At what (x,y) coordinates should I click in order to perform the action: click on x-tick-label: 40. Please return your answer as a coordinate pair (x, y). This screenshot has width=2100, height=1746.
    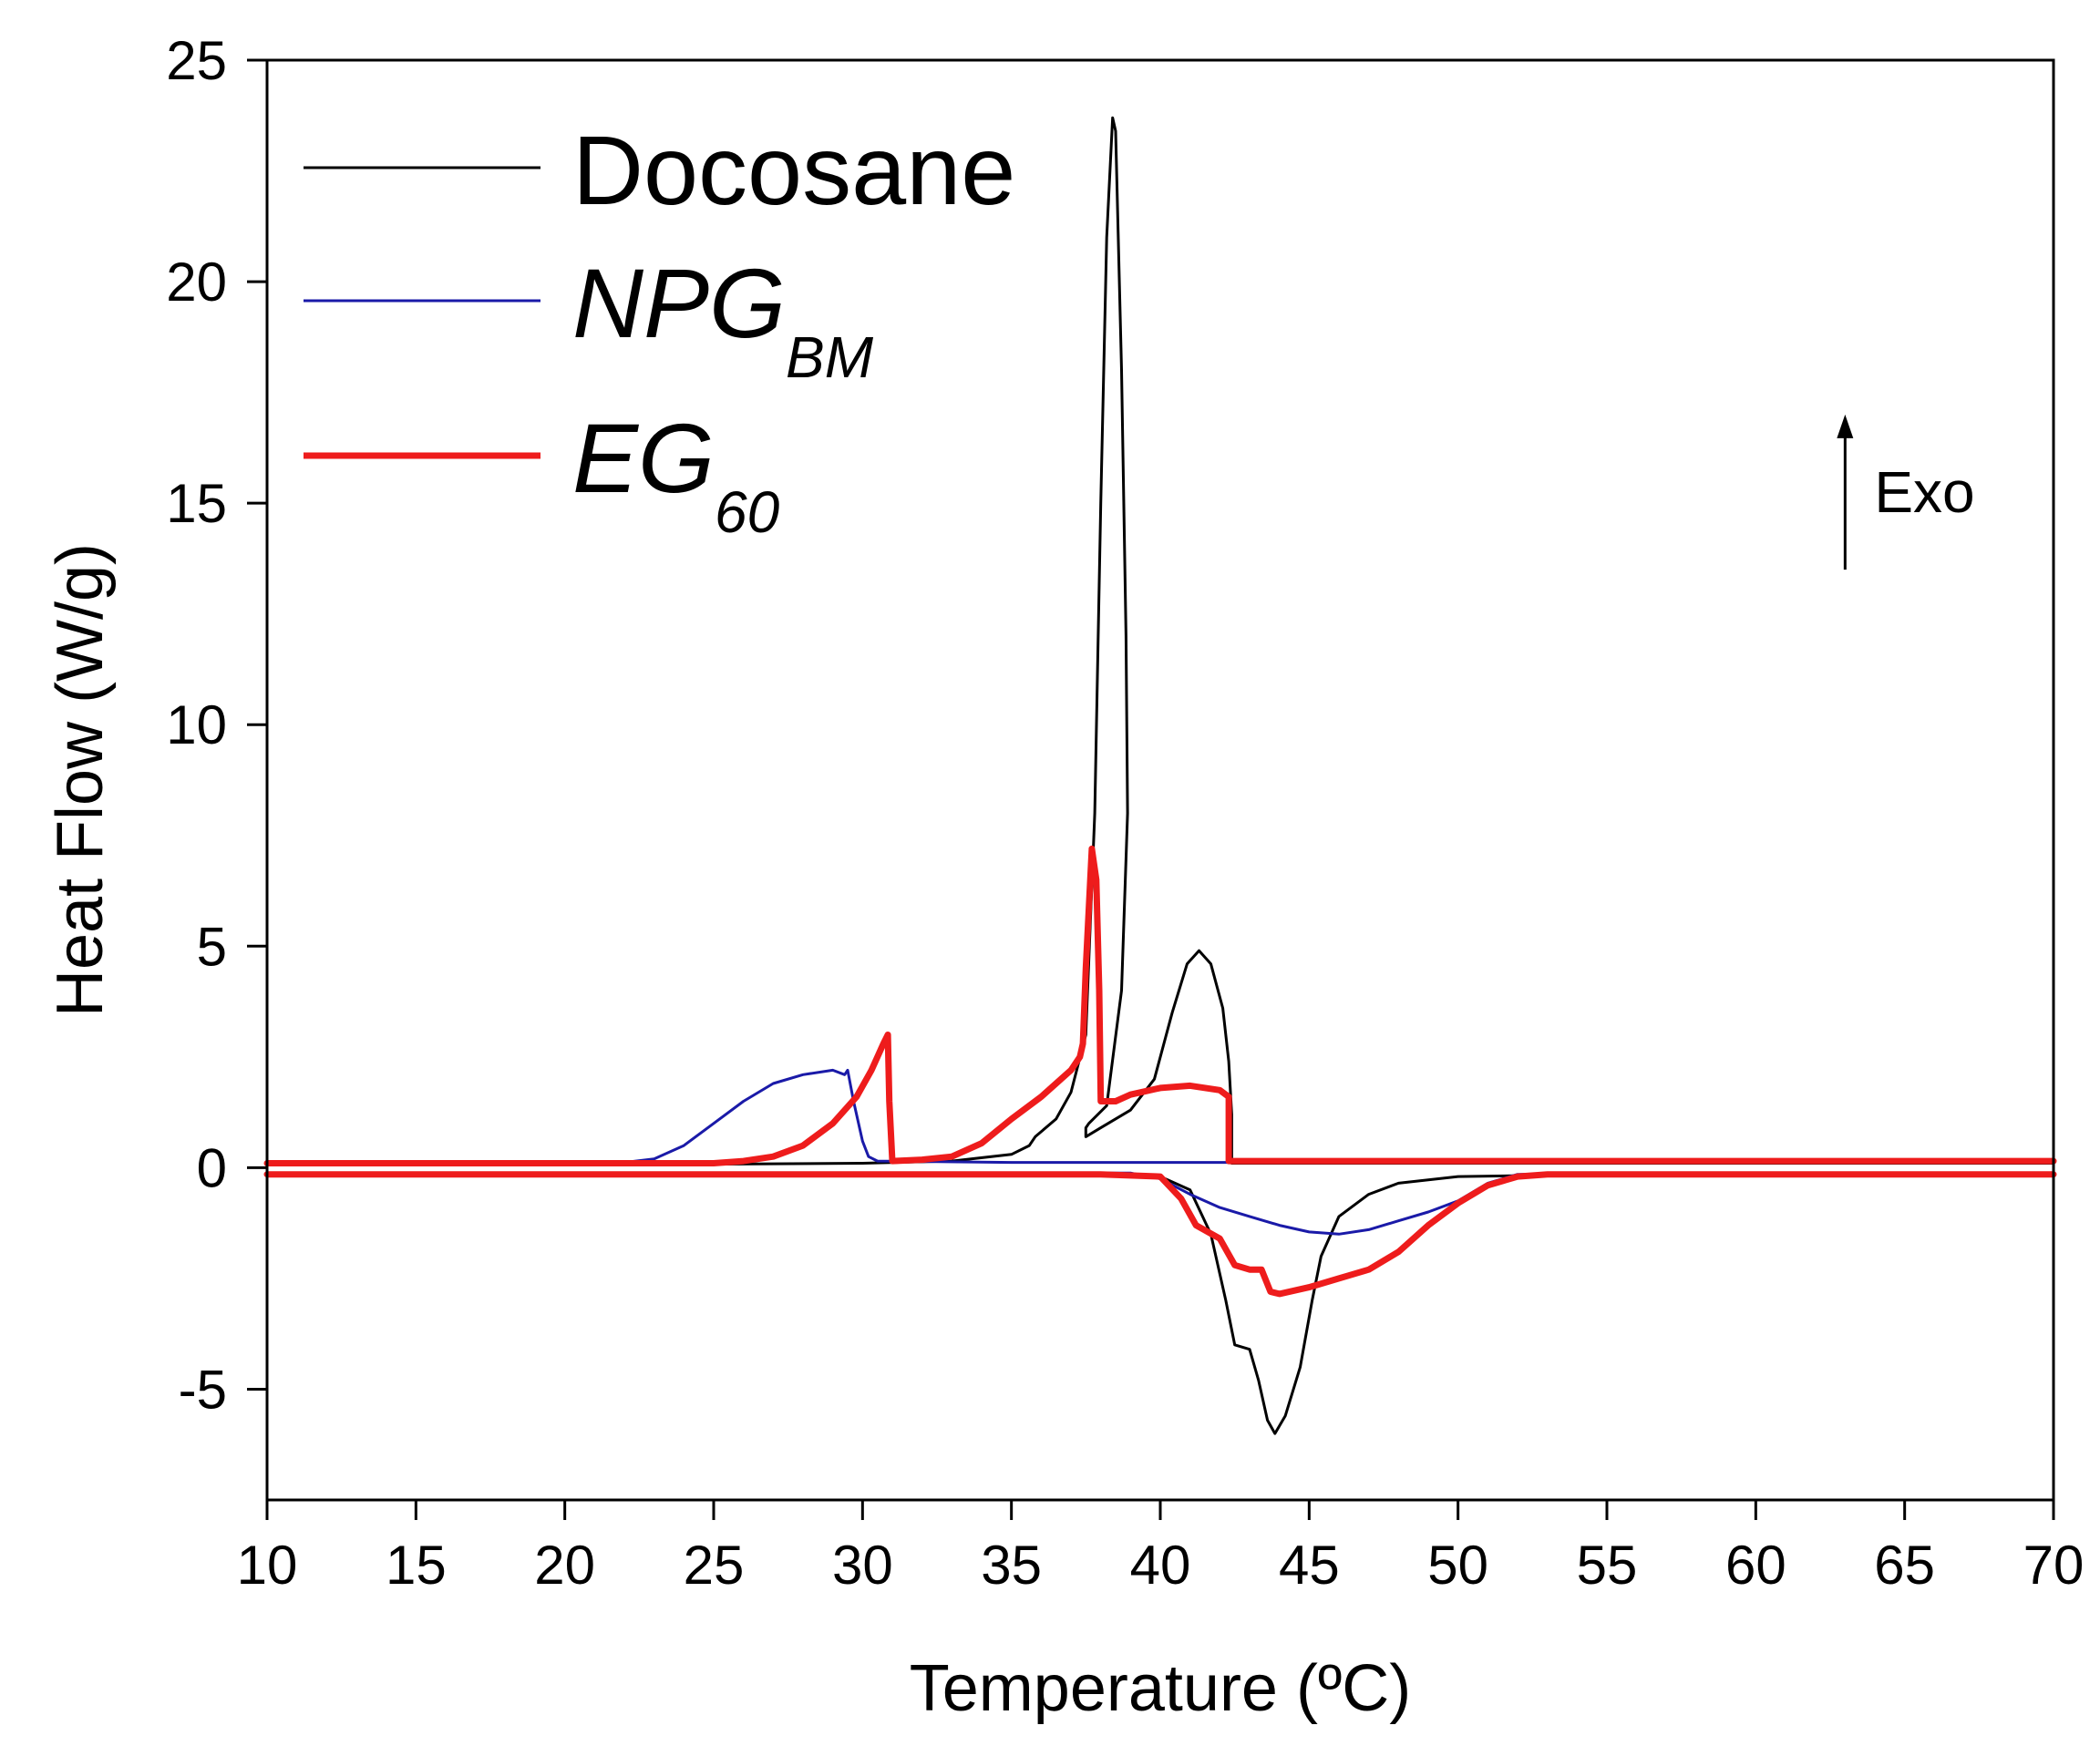
    Looking at the image, I should click on (1160, 1566).